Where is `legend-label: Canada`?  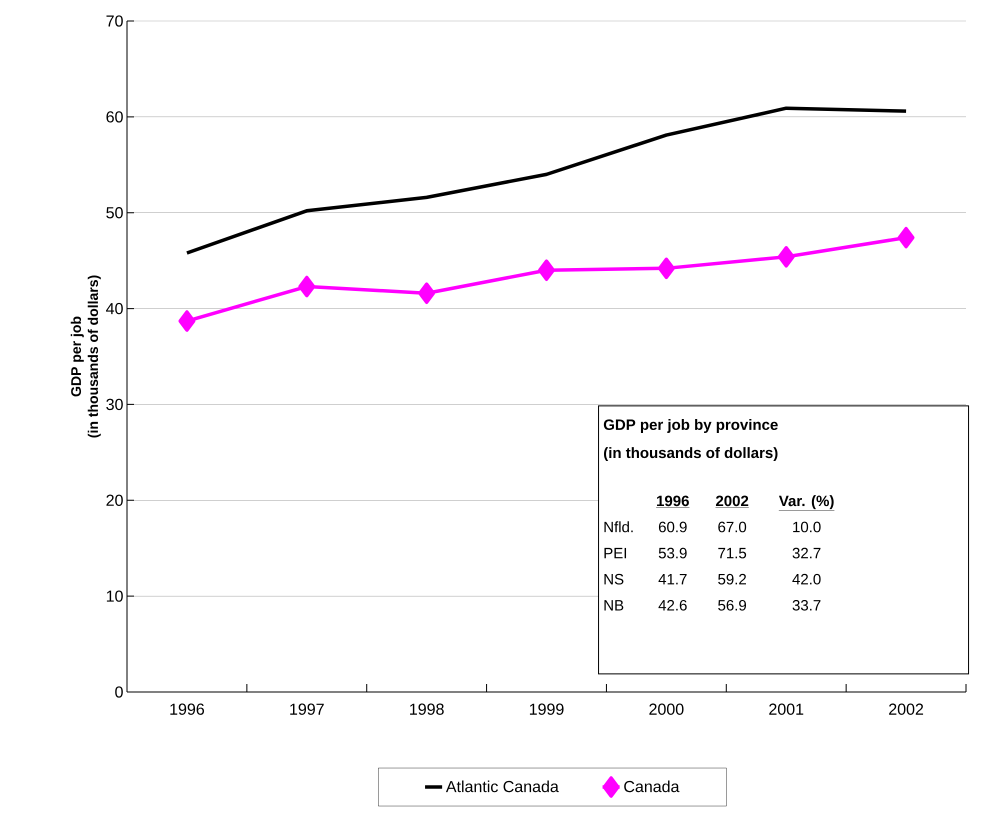
legend-label: Canada is located at coordinates (652, 786).